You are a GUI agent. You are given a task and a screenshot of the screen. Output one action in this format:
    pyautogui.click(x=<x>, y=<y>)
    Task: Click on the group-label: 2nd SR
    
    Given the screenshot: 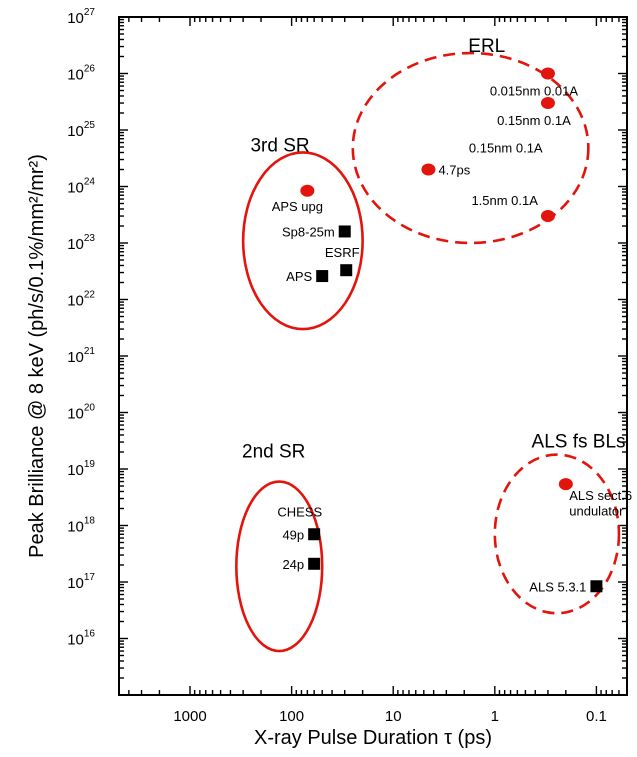 What is the action you would take?
    pyautogui.click(x=273, y=451)
    